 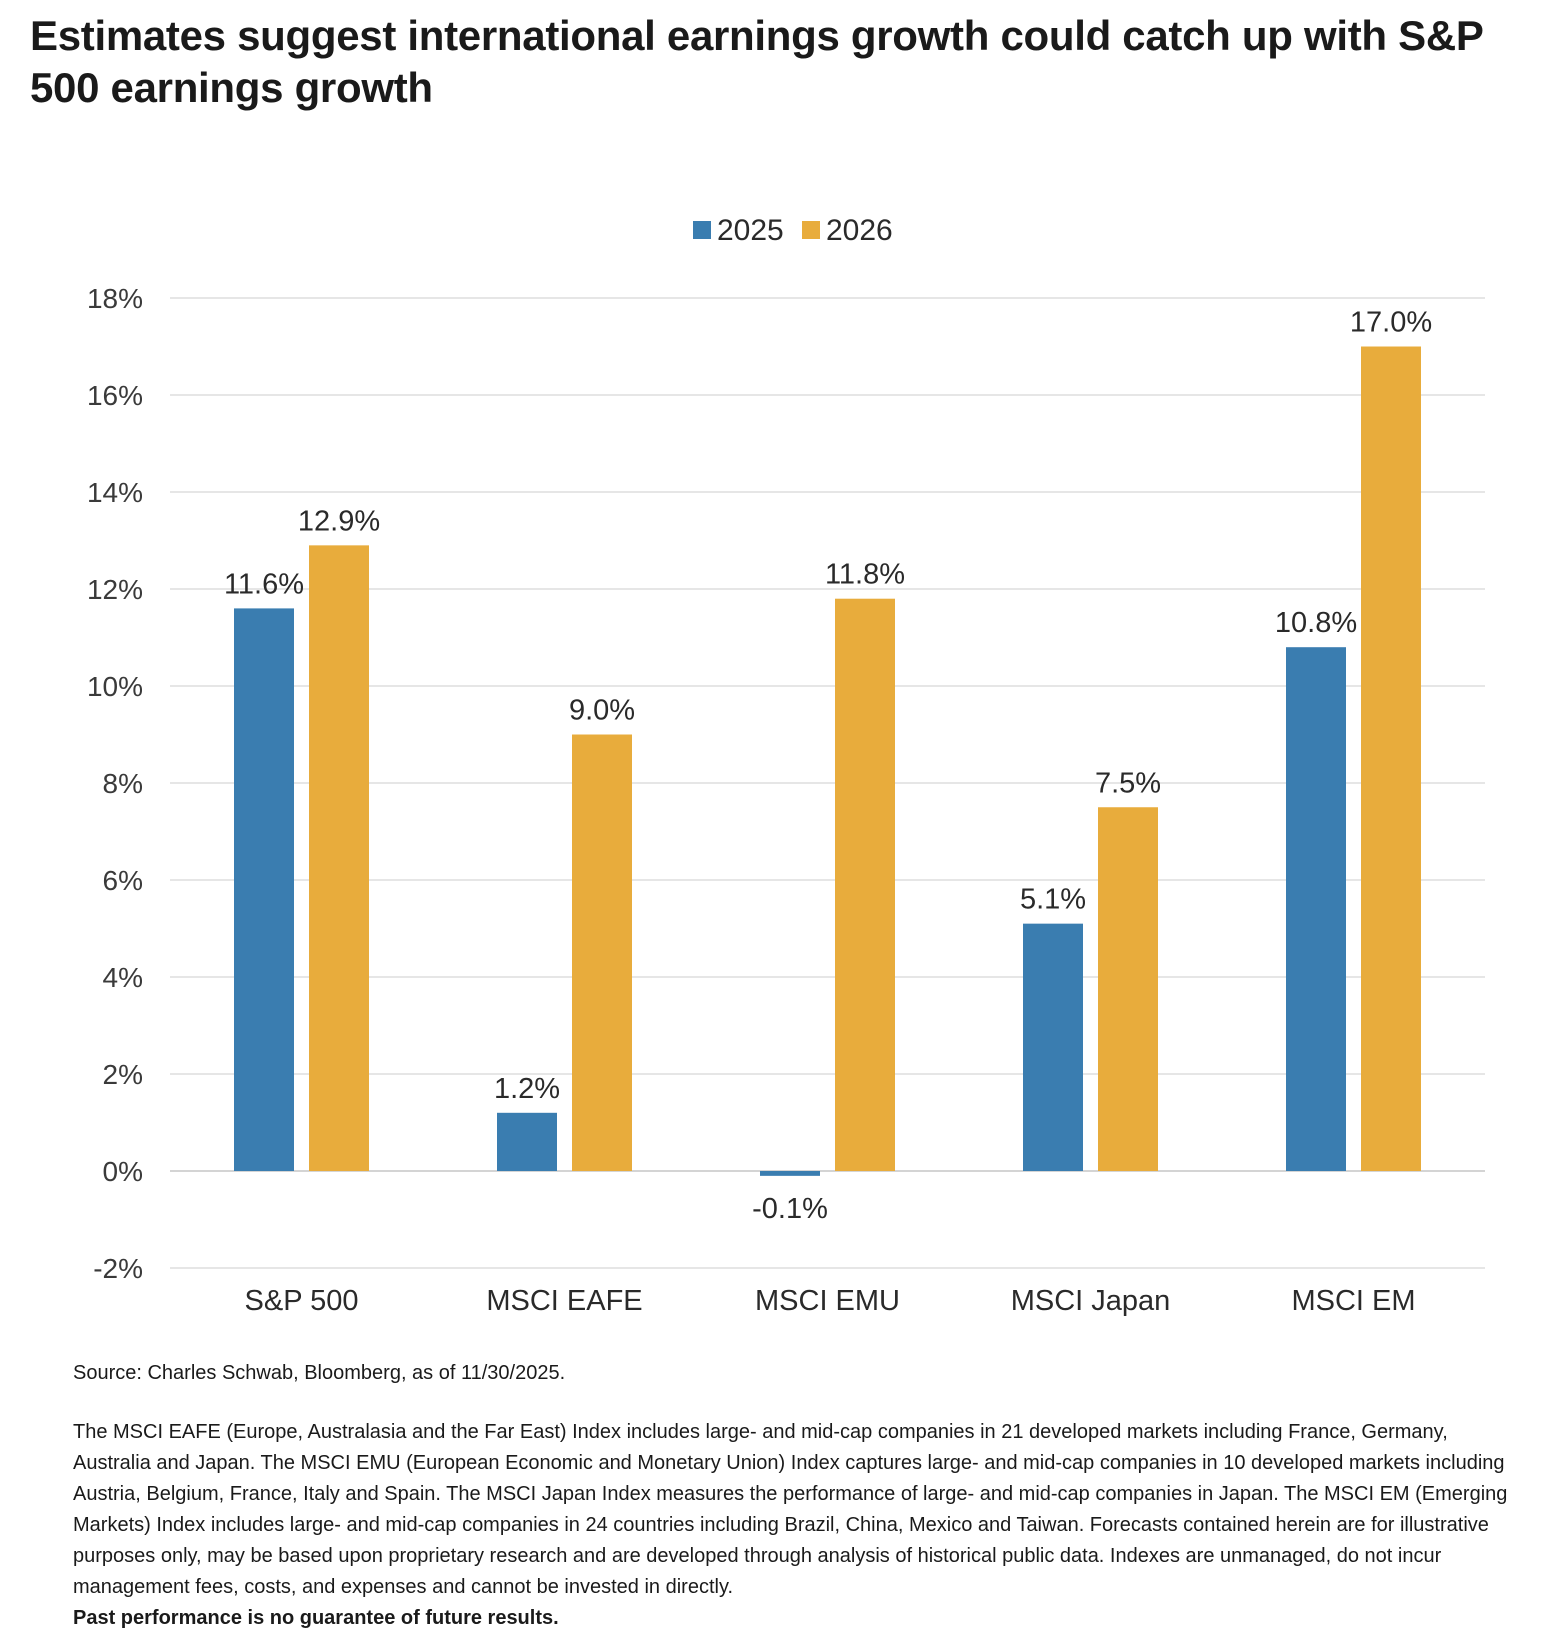 What do you see at coordinates (1053, 900) in the screenshot?
I see `data-label: 5.1%` at bounding box center [1053, 900].